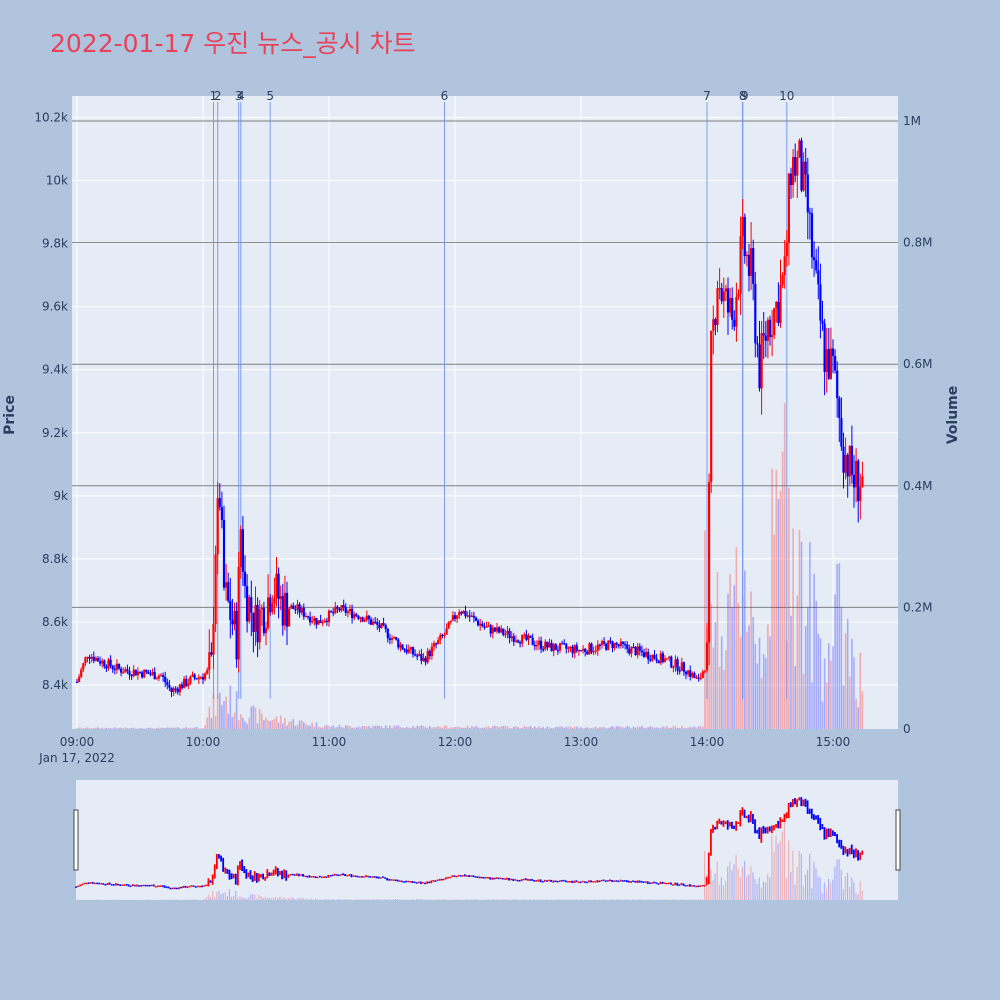  Describe the element at coordinates (469, 848) in the screenshot. I see `range-slider-preview` at that location.